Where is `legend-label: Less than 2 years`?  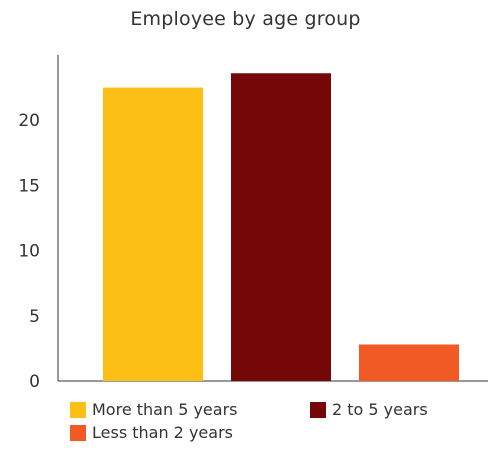 legend-label: Less than 2 years is located at coordinates (162, 432).